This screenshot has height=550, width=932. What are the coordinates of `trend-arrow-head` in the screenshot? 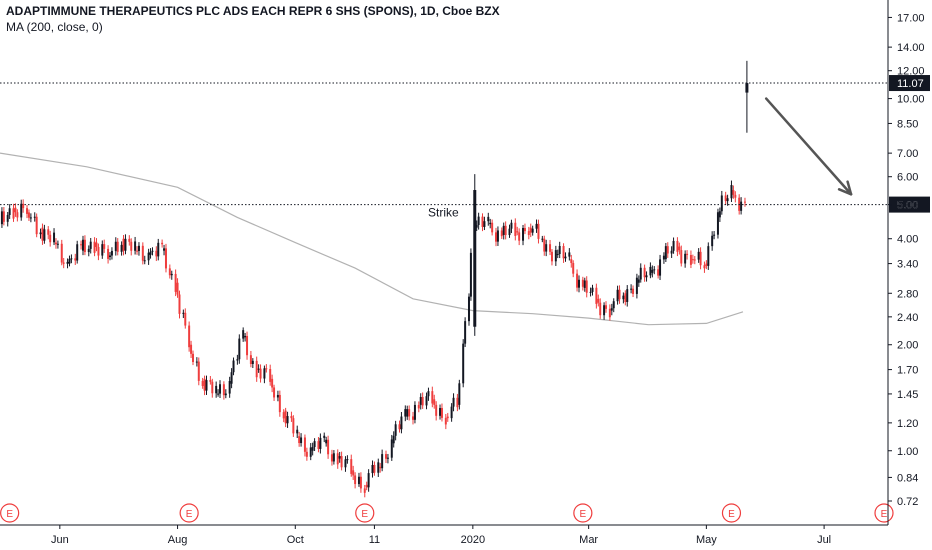 It's located at (845, 188).